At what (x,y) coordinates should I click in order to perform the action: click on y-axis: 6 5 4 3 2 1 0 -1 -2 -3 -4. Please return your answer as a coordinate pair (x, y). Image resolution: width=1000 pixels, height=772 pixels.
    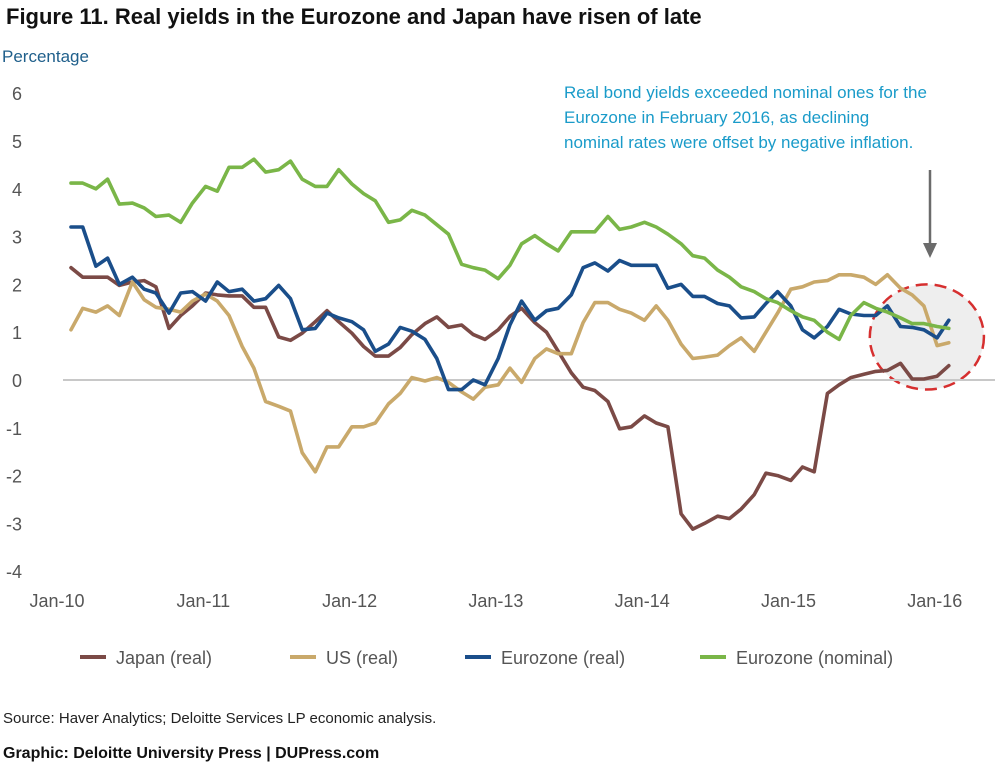
    Looking at the image, I should click on (14, 333).